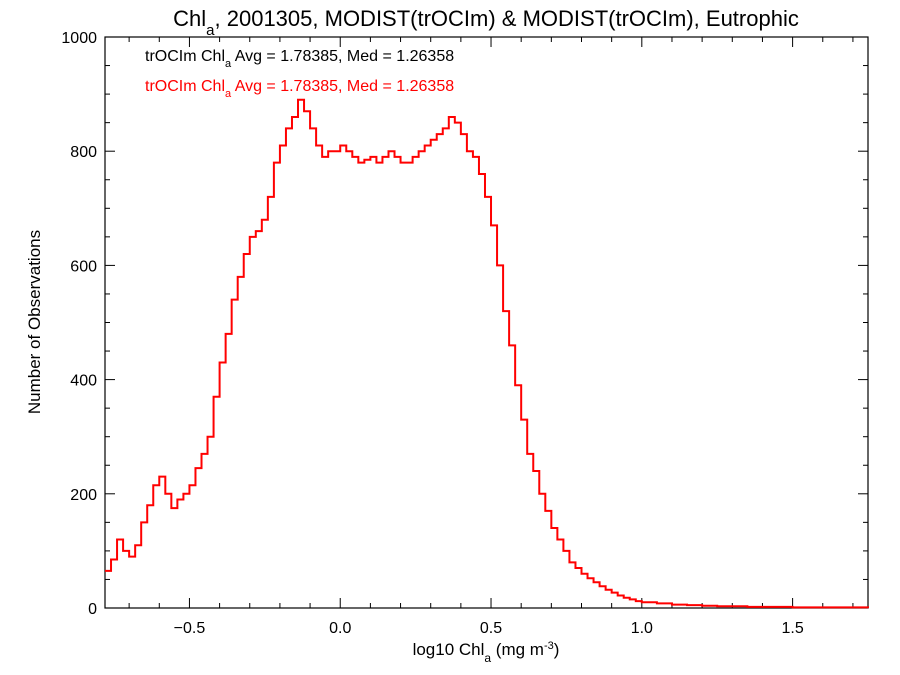  Describe the element at coordinates (83, 495) in the screenshot. I see `y-tick-label: 200` at that location.